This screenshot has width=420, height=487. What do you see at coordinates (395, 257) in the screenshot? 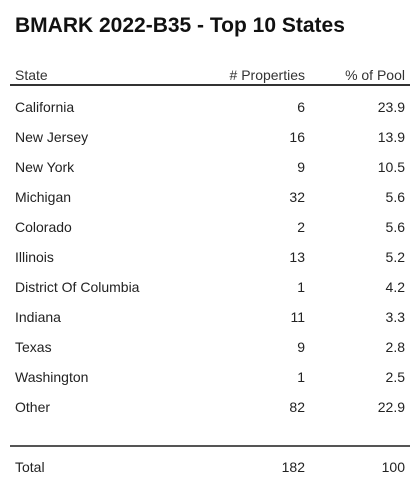
I see `row-pool: 5.2` at bounding box center [395, 257].